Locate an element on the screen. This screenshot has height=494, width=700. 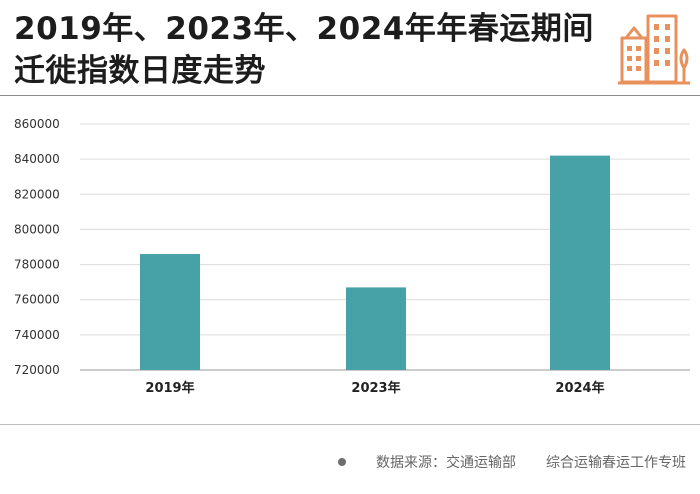
y-tick-label: 820000 is located at coordinates (37, 194).